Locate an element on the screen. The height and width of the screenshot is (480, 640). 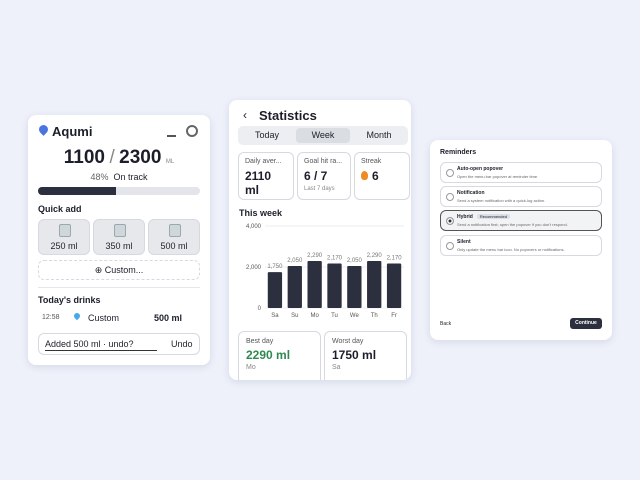
drink-time: 12:58 is located at coordinates (51, 317).